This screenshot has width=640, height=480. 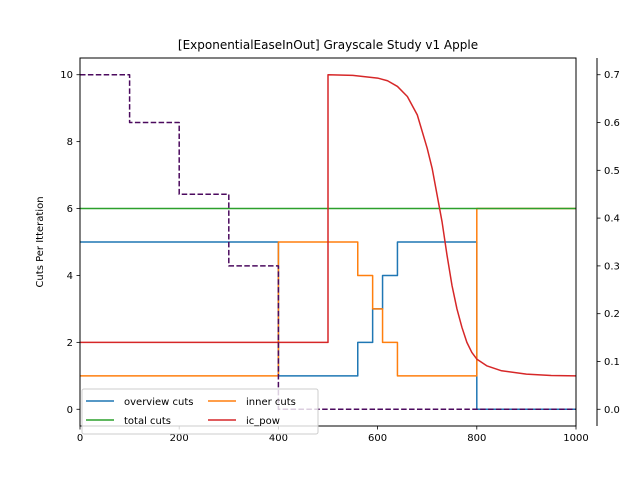 I want to click on y-tick-label: 6, so click(x=70, y=209).